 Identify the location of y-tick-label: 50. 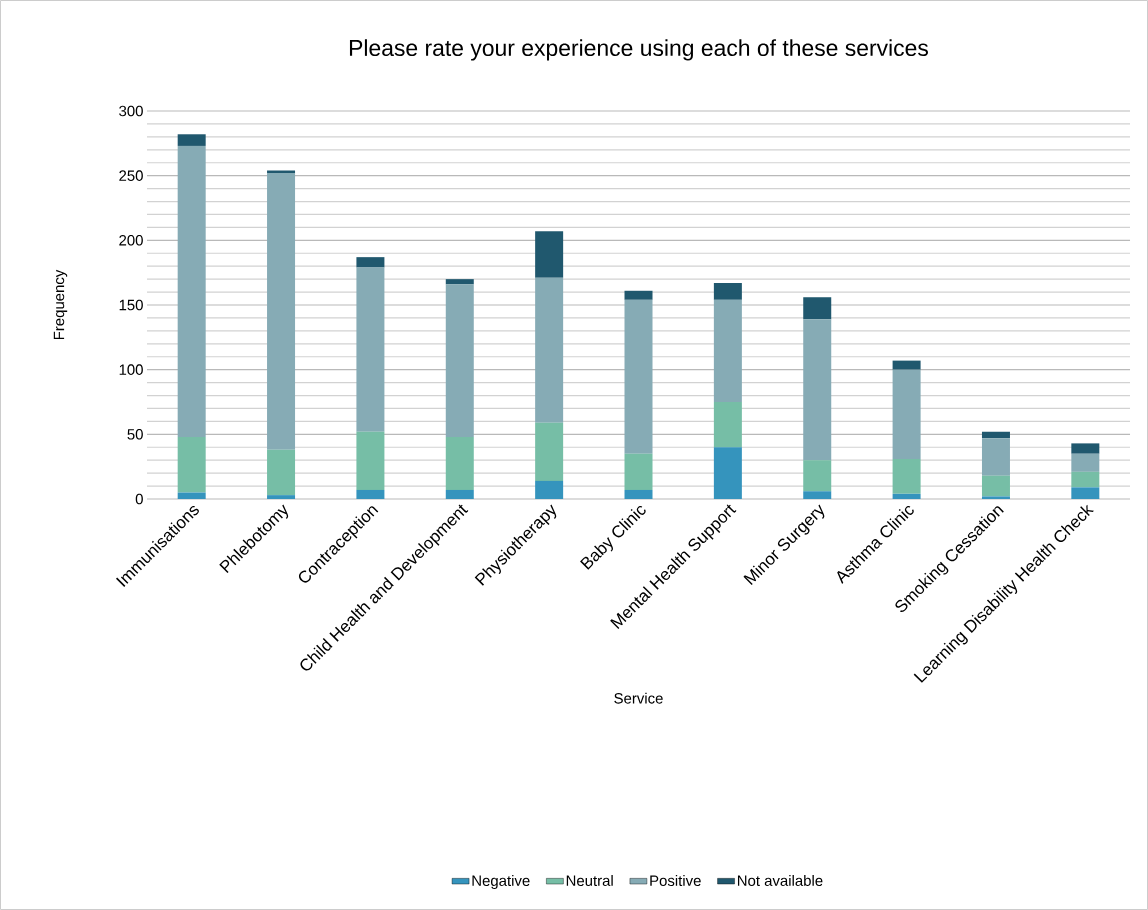
(135, 434).